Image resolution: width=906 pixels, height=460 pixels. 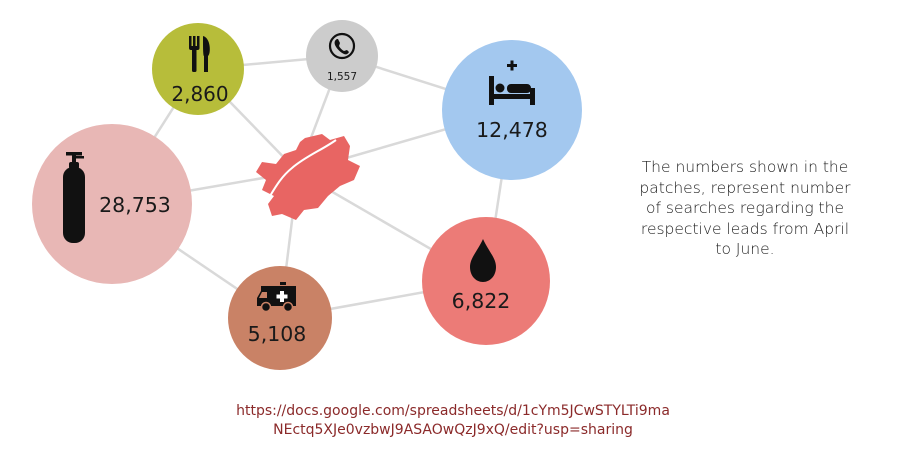 I want to click on hospital-bed-icon, so click(x=512, y=82).